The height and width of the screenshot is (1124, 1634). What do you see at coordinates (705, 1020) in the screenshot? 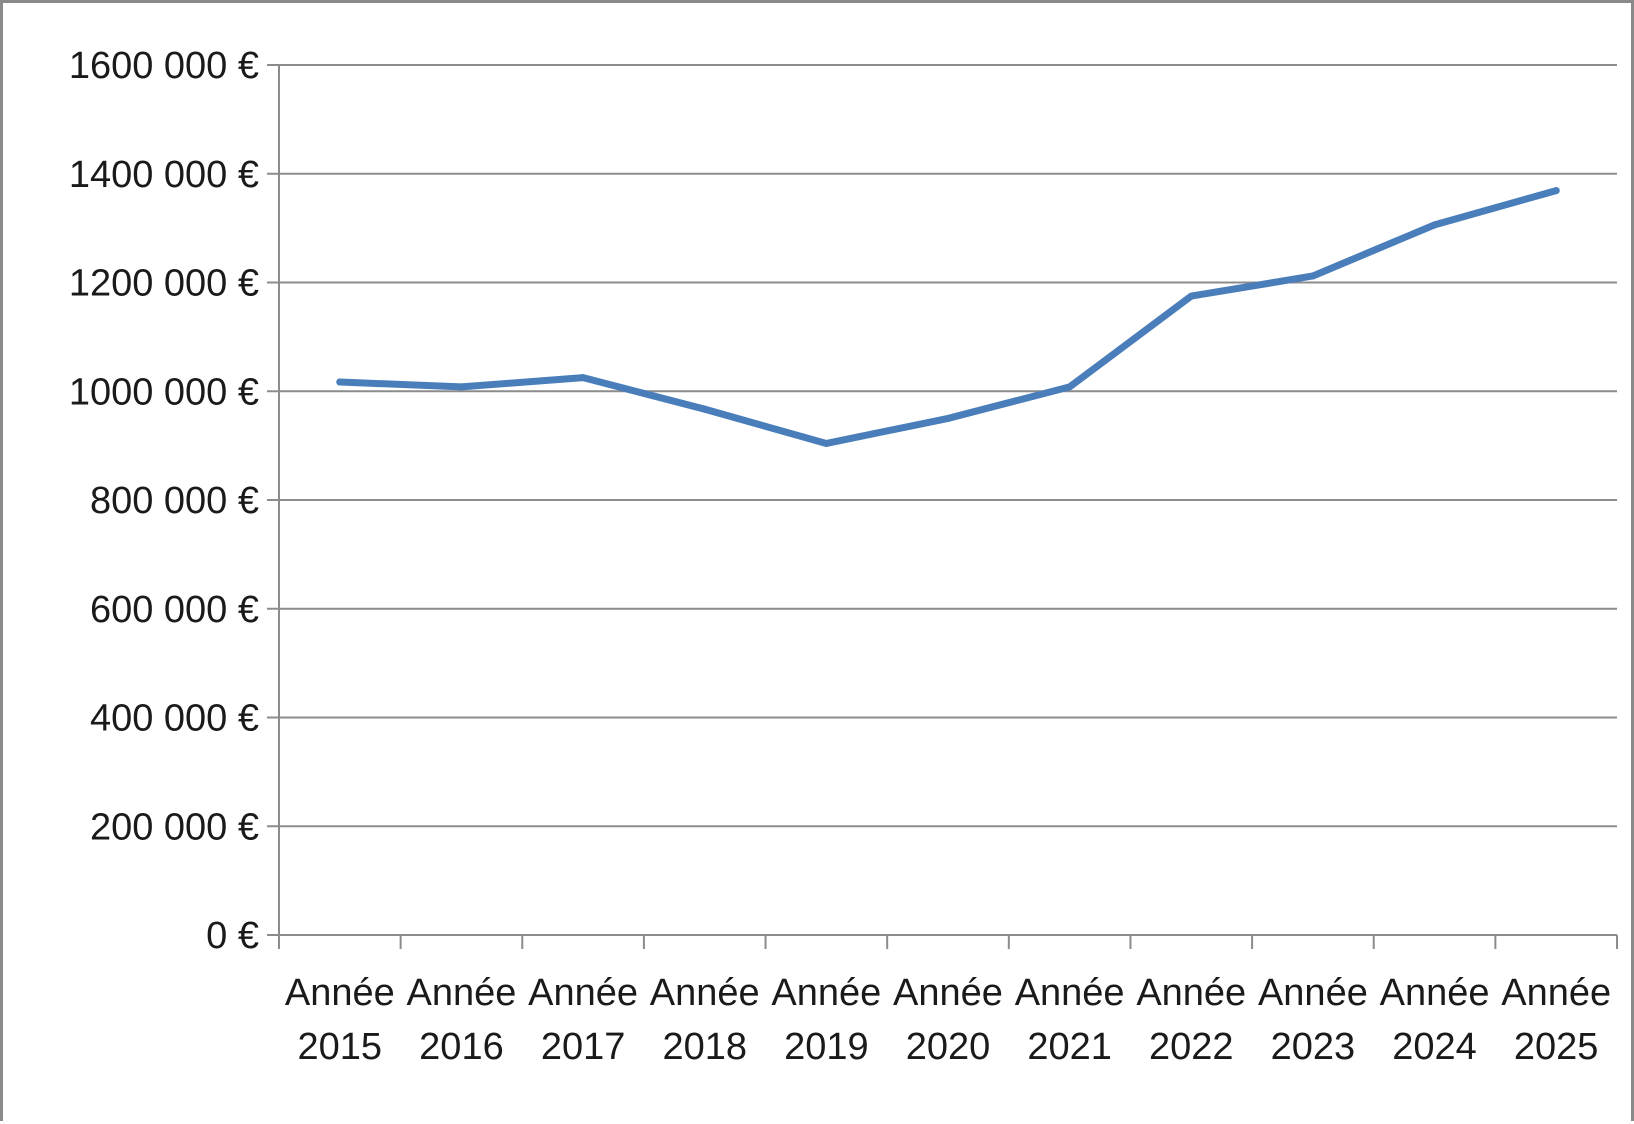
I see `x-tick-label: Année 2018` at bounding box center [705, 1020].